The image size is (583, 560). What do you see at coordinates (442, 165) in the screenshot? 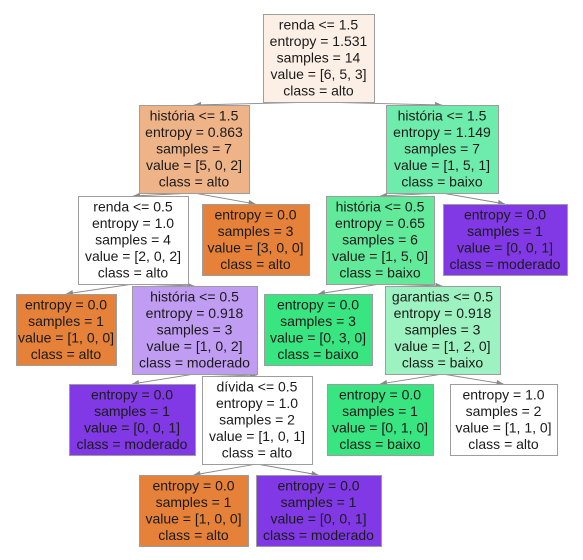
I see `node-text-line: value = [1, 5, 1]` at bounding box center [442, 165].